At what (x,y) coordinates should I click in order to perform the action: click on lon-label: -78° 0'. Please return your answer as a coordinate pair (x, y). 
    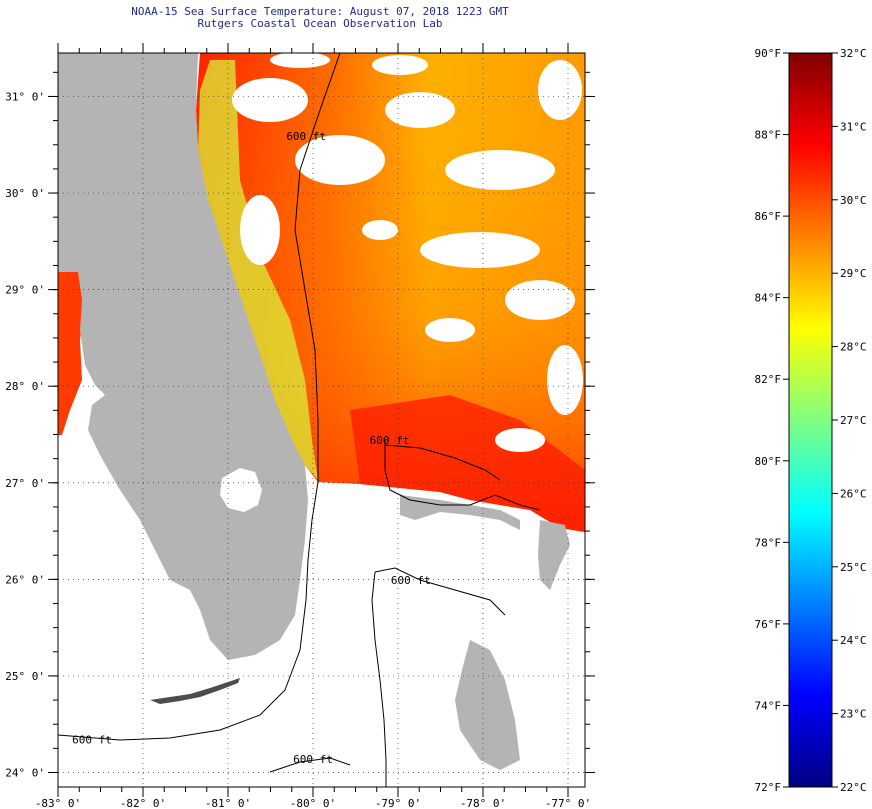
    Looking at the image, I should click on (483, 803).